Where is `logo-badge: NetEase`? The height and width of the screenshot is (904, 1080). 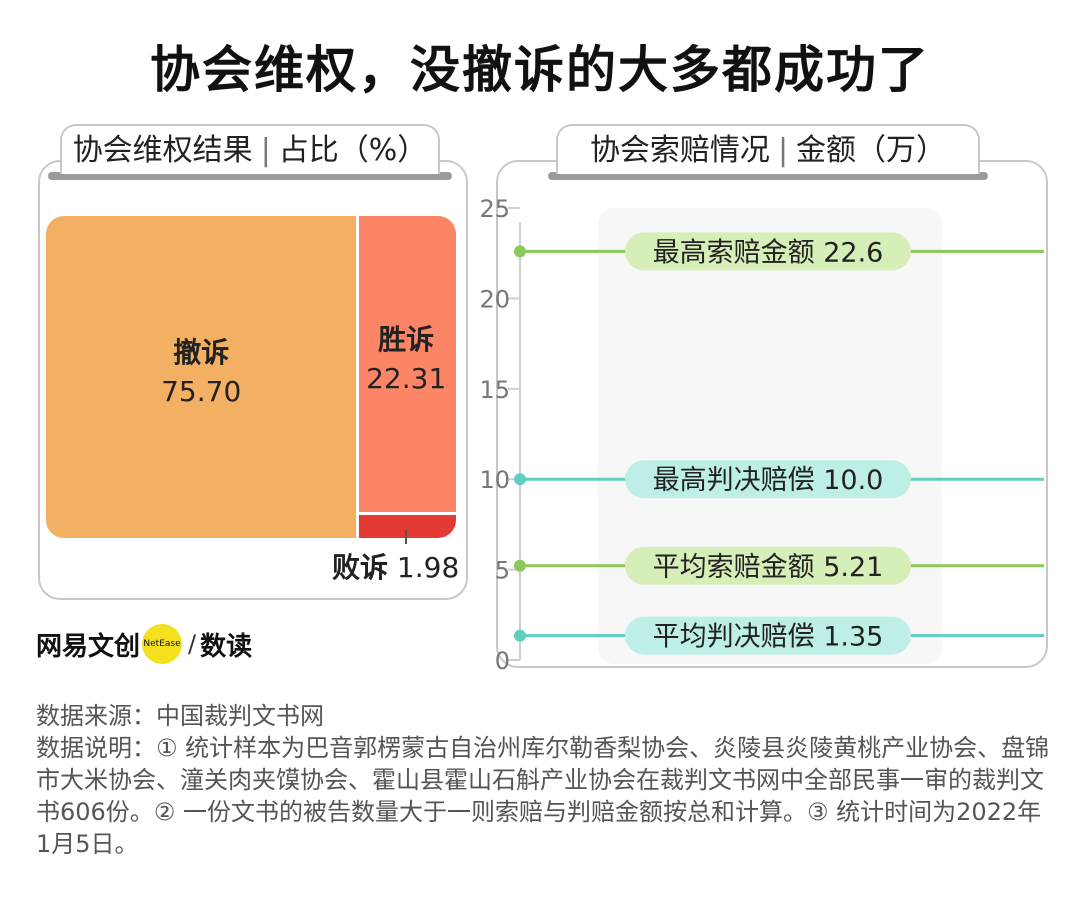 logo-badge: NetEase is located at coordinates (162, 644).